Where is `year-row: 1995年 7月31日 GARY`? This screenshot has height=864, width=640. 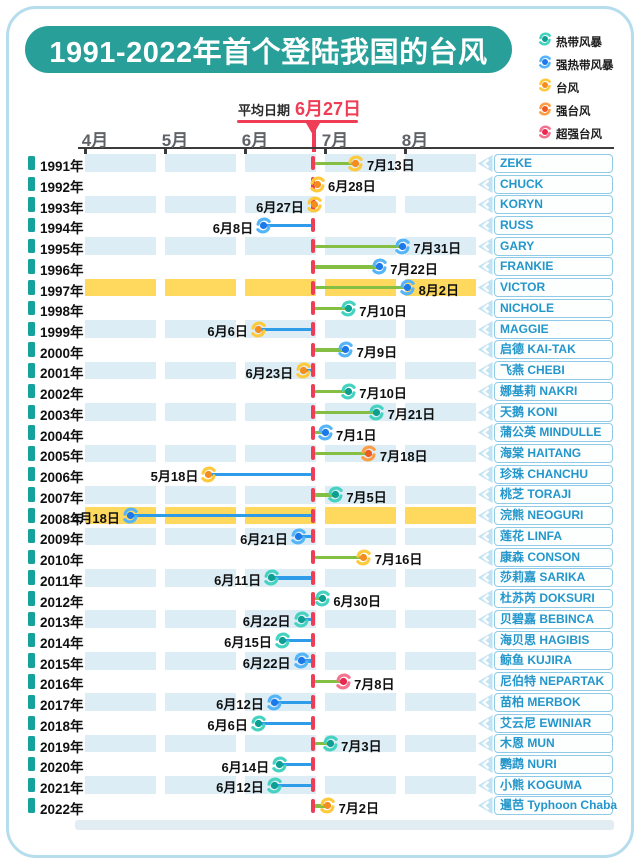
year-row: 1995年 7月31日 GARY is located at coordinates (320, 246).